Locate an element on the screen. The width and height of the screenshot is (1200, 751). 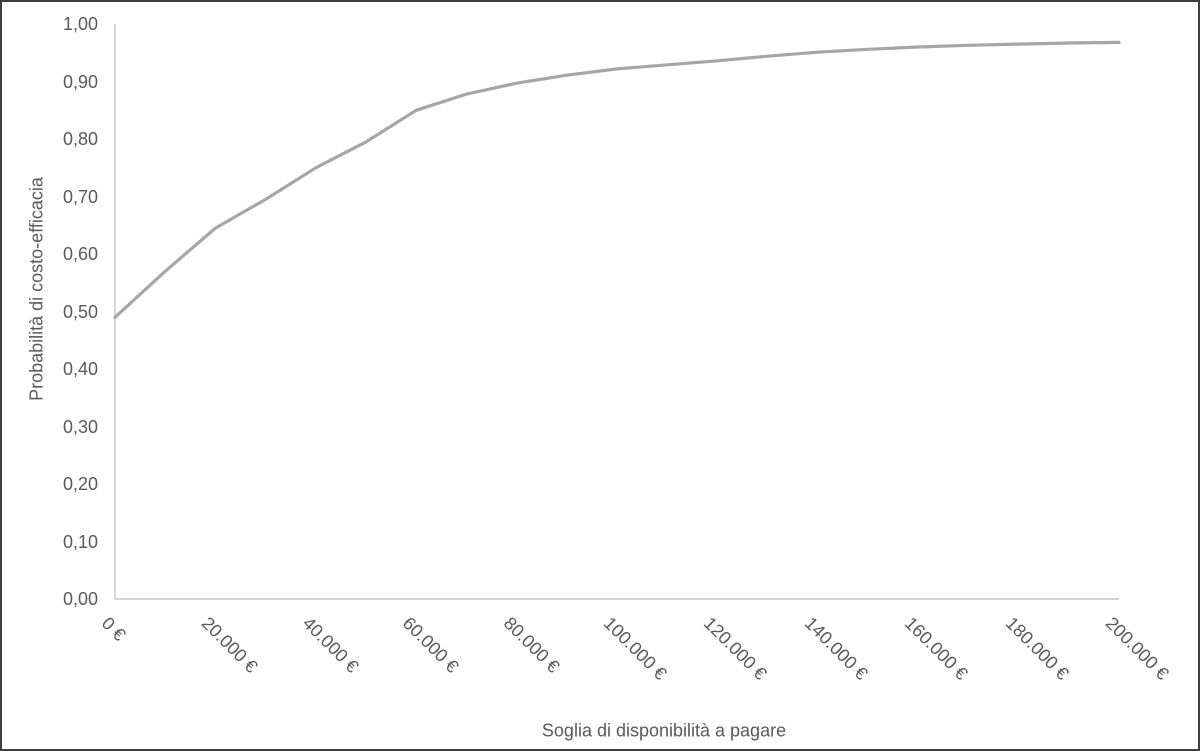
y-tick-label: 0,90 is located at coordinates (80, 81).